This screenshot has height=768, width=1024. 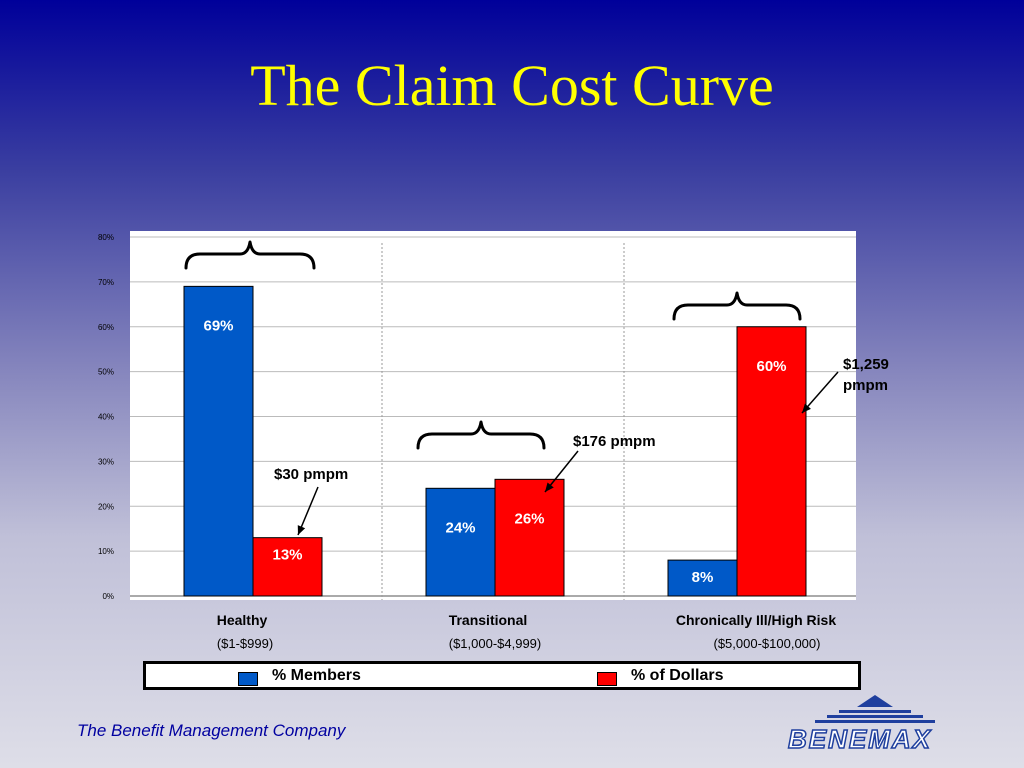 I want to click on y-tick-label: 30%, so click(x=106, y=461).